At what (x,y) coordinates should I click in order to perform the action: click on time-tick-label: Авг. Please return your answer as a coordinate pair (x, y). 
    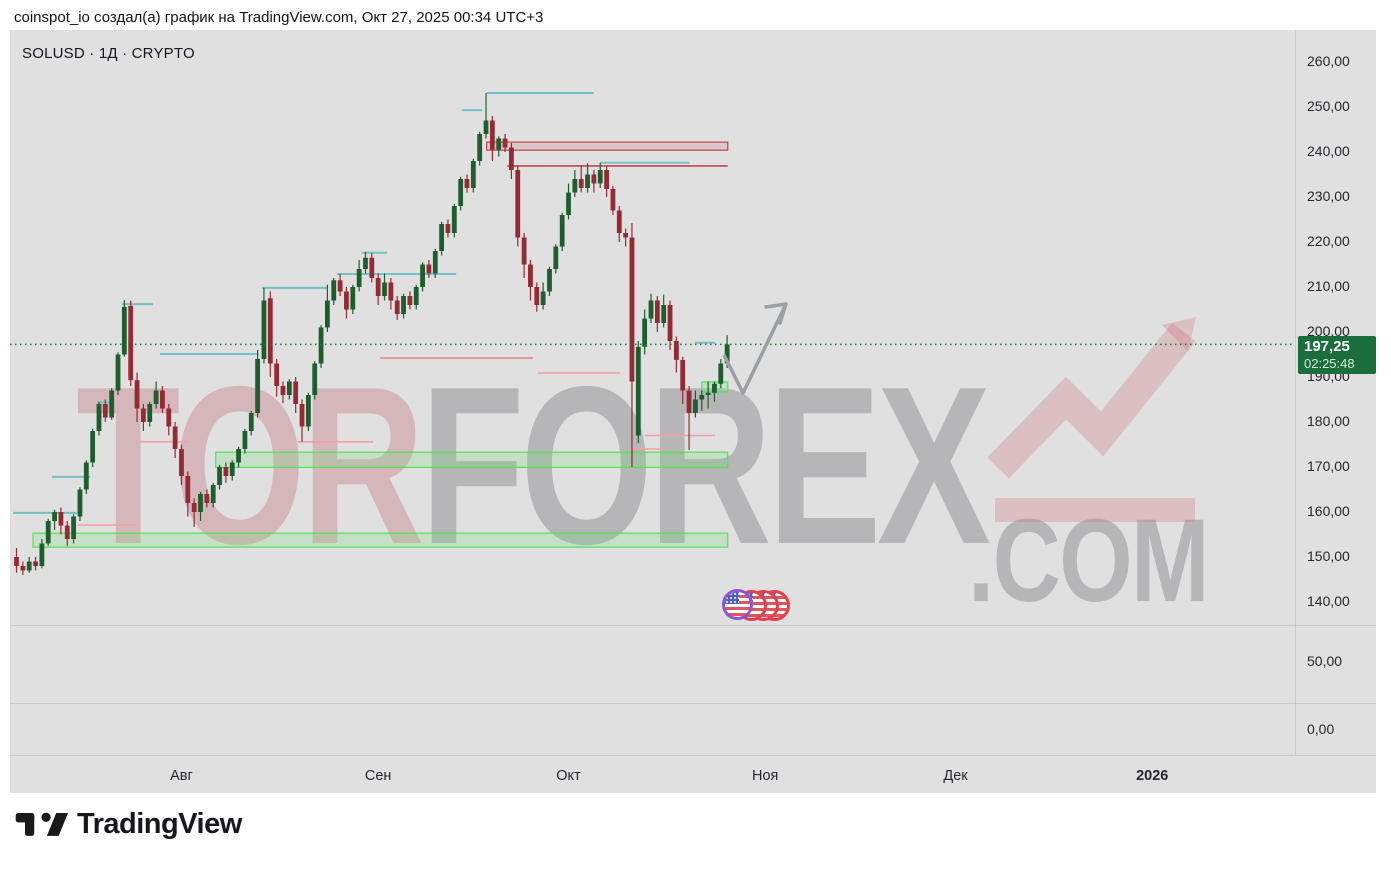
    Looking at the image, I should click on (181, 776).